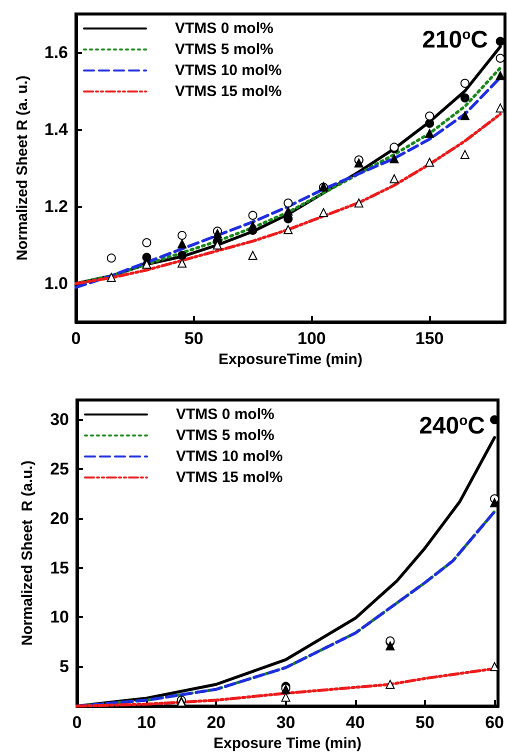  I want to click on y-tick-label: 15, so click(59, 568).